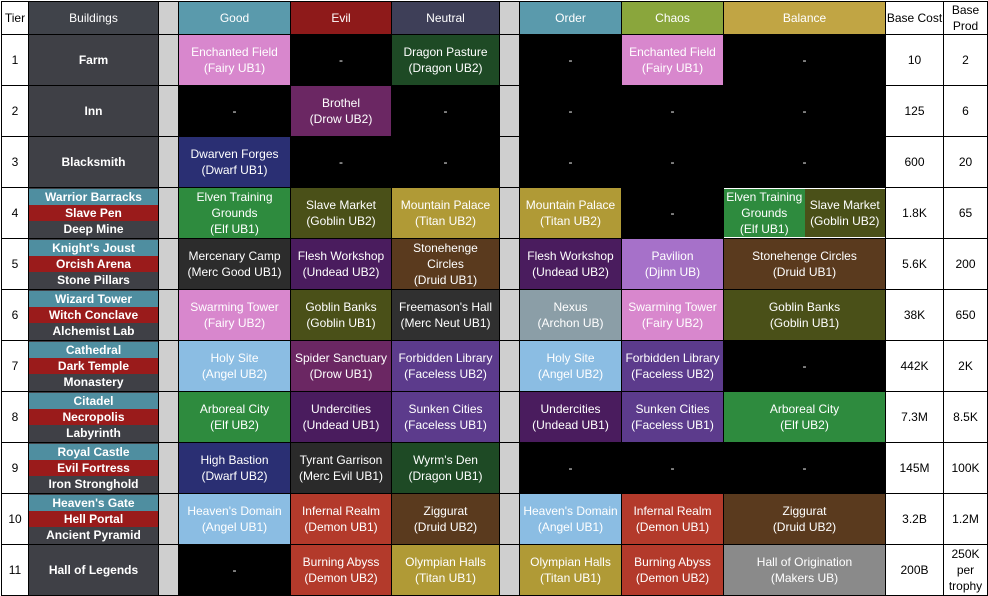  What do you see at coordinates (914, 519) in the screenshot?
I see `base-cost-cell: 3.2B` at bounding box center [914, 519].